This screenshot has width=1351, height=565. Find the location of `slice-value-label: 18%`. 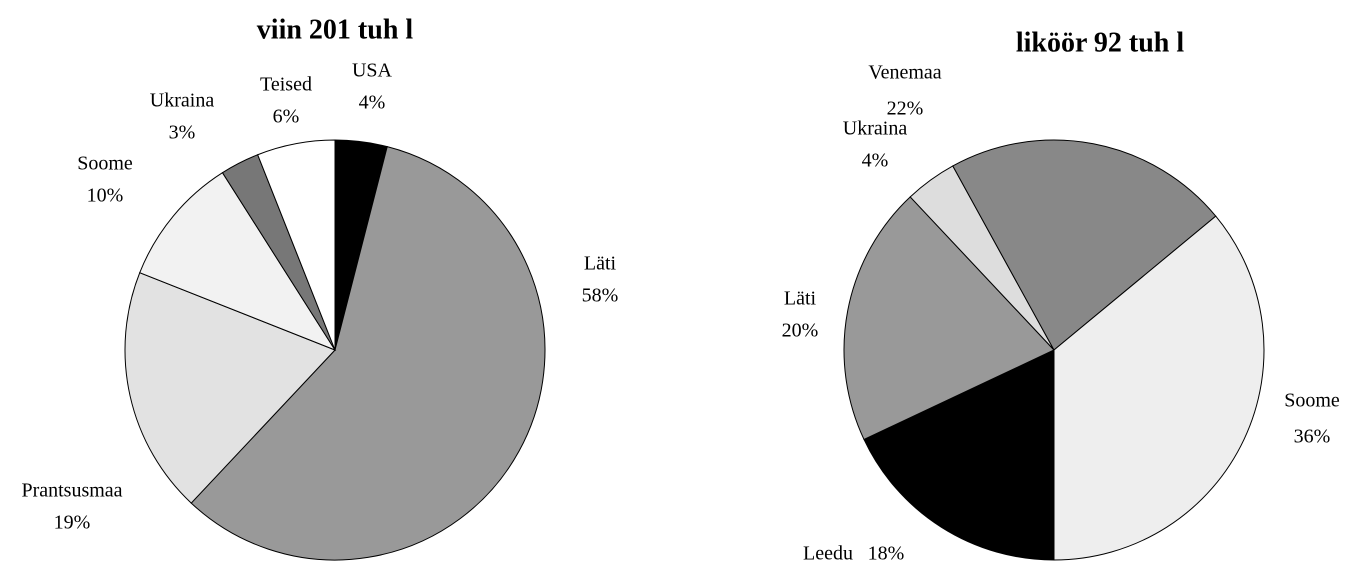

slice-value-label: 18% is located at coordinates (886, 554).